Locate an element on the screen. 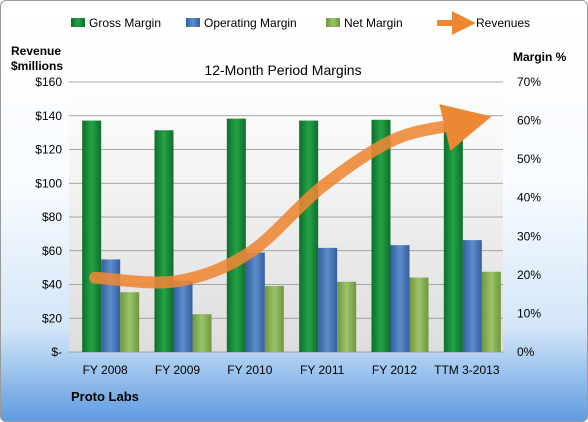 This screenshot has width=588, height=422. bar-operating-margin-fy-2011 is located at coordinates (328, 299).